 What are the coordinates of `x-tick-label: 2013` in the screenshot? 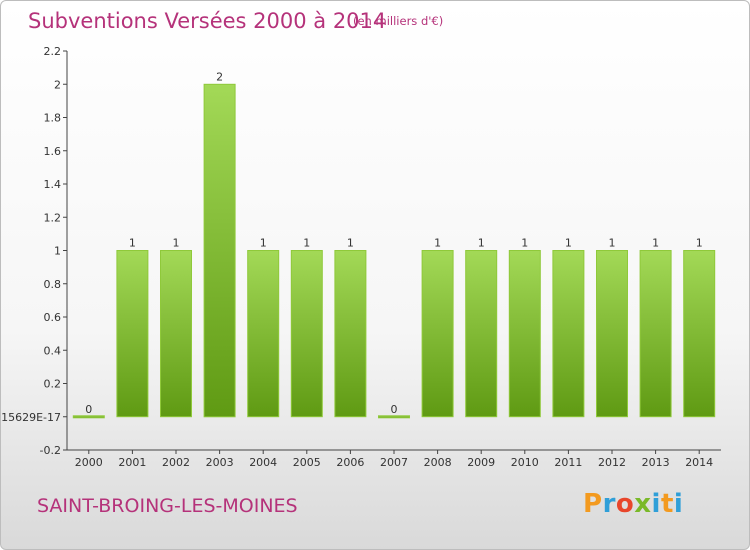 It's located at (656, 462).